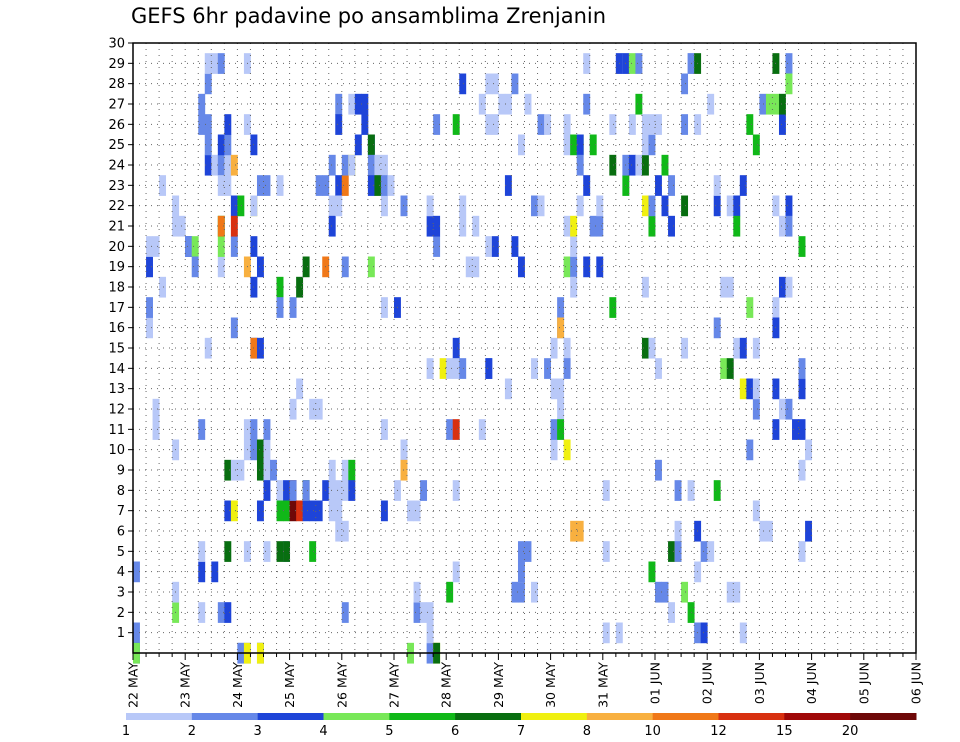 The width and height of the screenshot is (960, 742). I want to click on x-tick-label: 03 JUN, so click(759, 683).